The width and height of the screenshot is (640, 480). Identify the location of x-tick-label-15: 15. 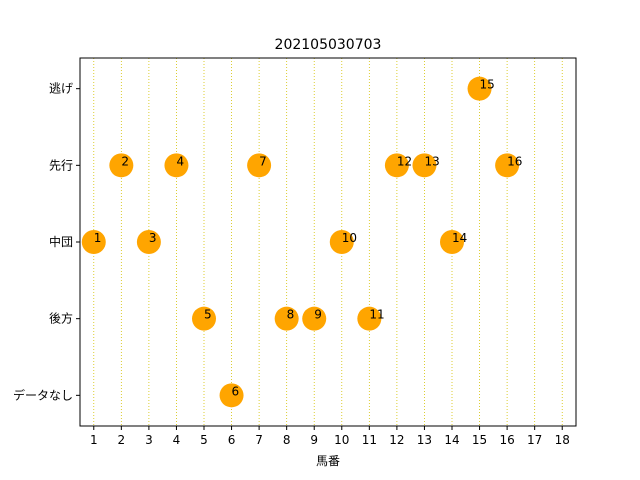
(479, 440).